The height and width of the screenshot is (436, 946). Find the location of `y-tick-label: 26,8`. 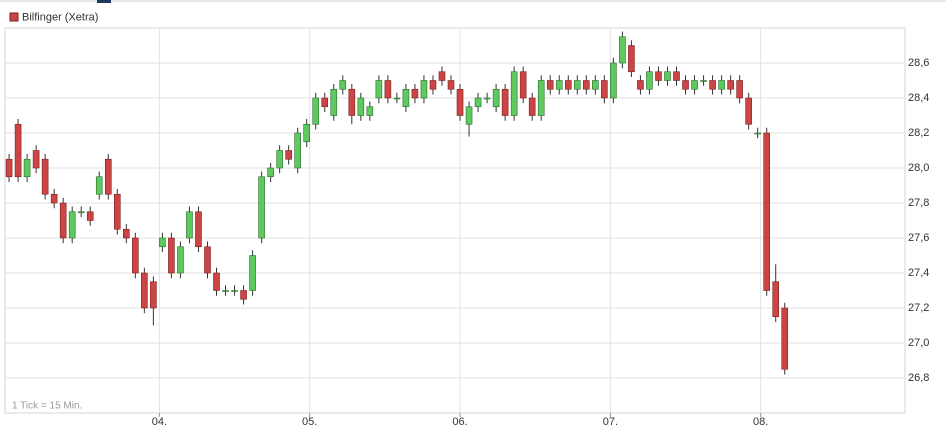

y-tick-label: 26,8 is located at coordinates (918, 378).